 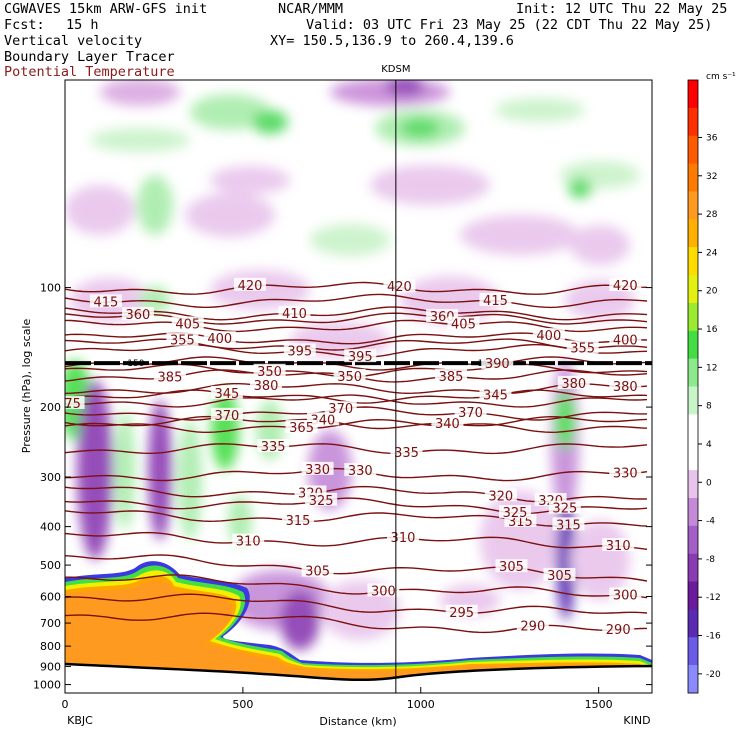 I want to click on theta-label-380: 380, so click(x=573, y=384).